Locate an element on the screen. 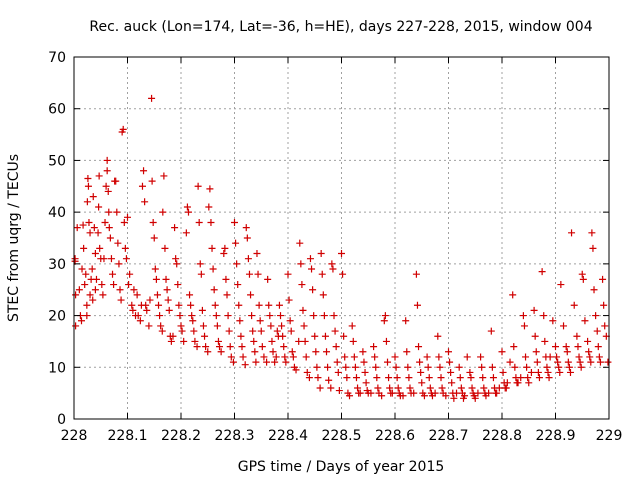 This screenshot has height=480, width=640. x-tick-label: 229 is located at coordinates (609, 436).